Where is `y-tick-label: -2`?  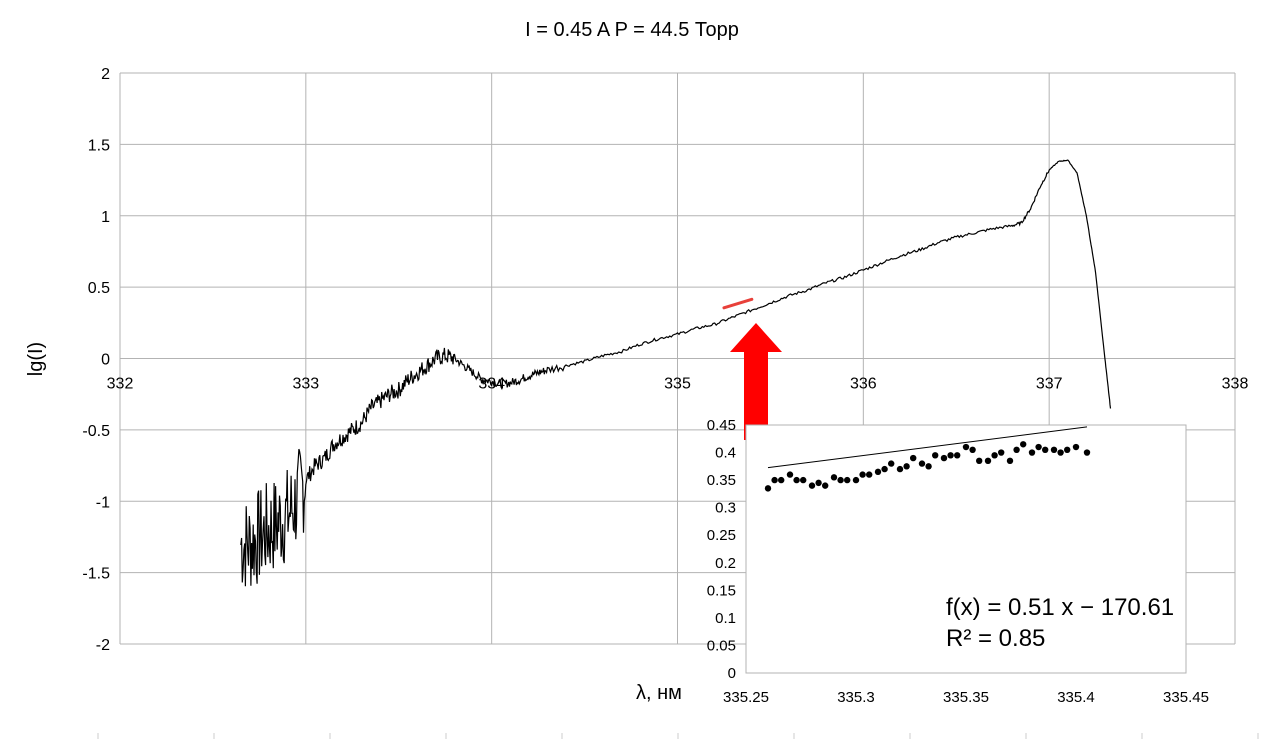 y-tick-label: -2 is located at coordinates (103, 645).